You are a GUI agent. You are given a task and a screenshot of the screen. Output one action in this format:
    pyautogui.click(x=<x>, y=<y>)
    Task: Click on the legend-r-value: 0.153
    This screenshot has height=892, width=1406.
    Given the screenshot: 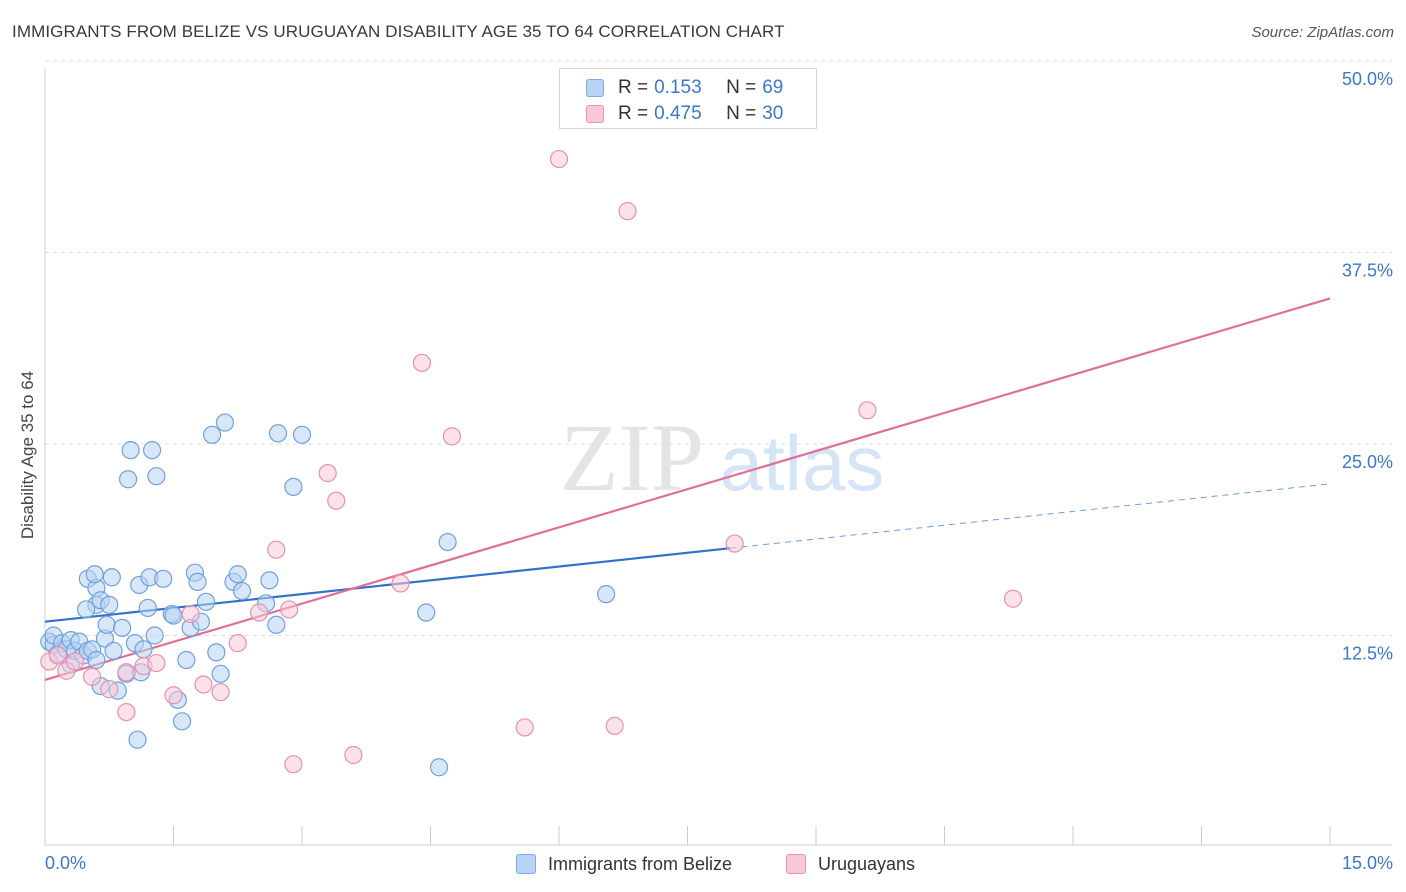 What is the action you would take?
    pyautogui.click(x=678, y=87)
    